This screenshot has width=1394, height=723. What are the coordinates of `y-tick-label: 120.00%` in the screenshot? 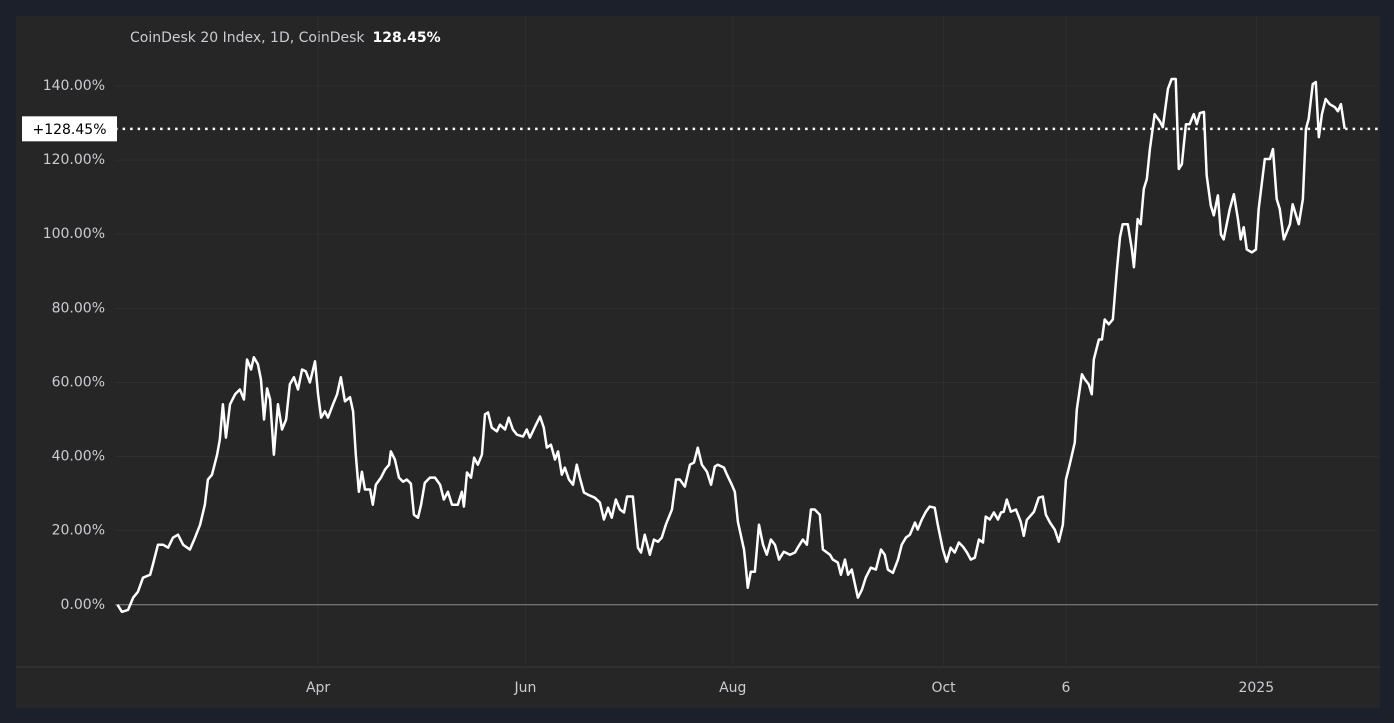 It's located at (74, 160).